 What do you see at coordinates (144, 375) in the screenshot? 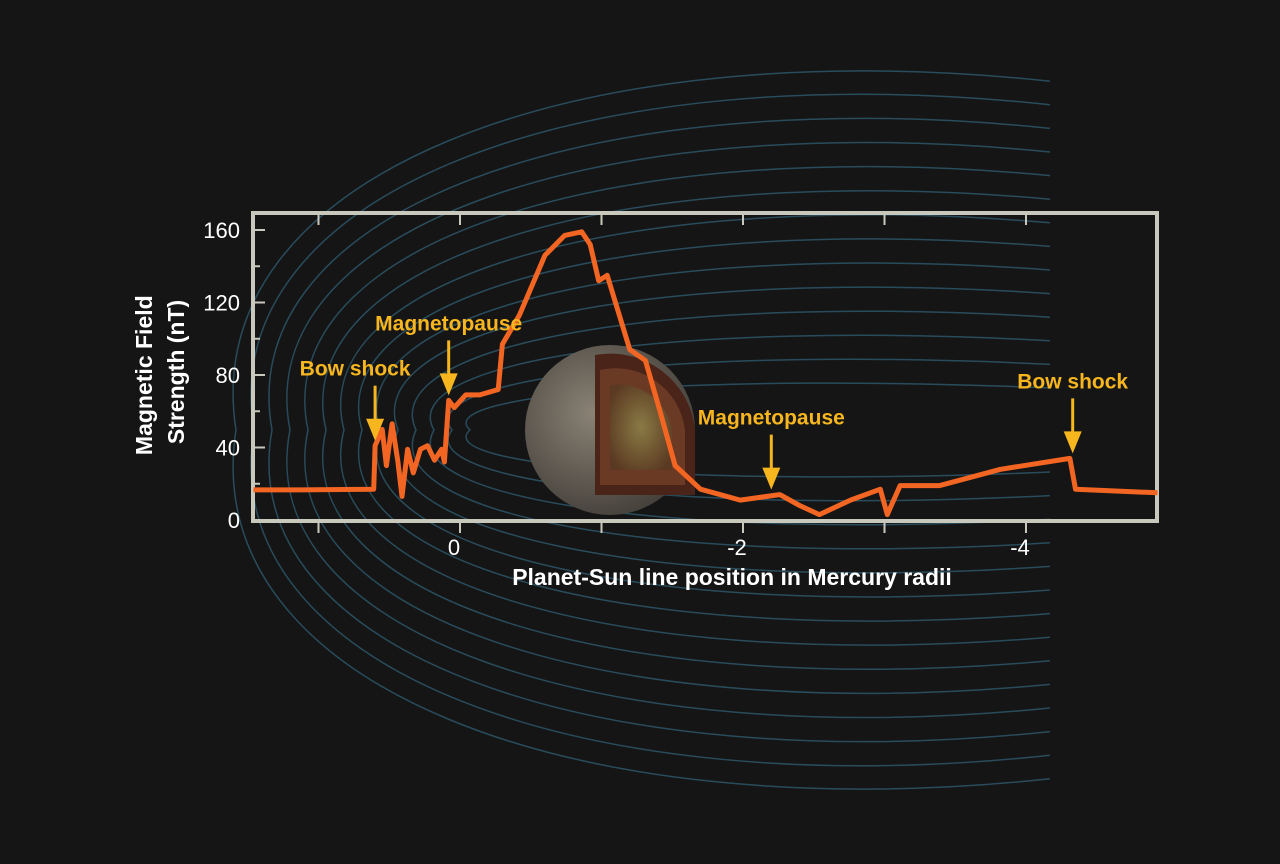
I see `y-axis-title-line1: Magnetic Field` at bounding box center [144, 375].